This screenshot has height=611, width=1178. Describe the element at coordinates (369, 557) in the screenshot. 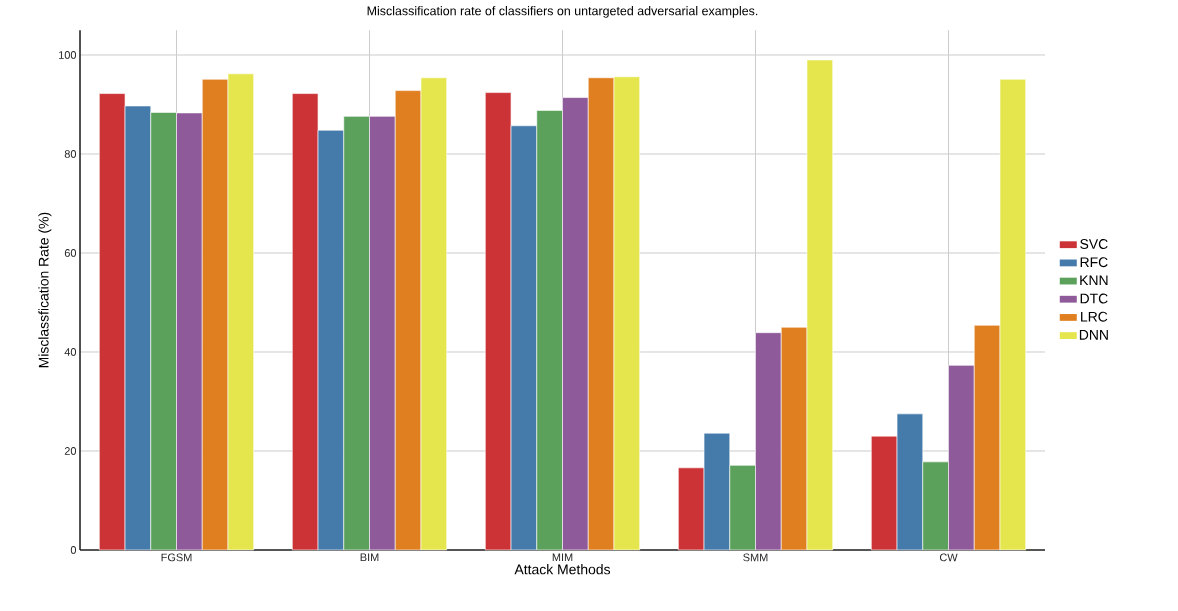

I see `x-tick-label: BIM` at that location.